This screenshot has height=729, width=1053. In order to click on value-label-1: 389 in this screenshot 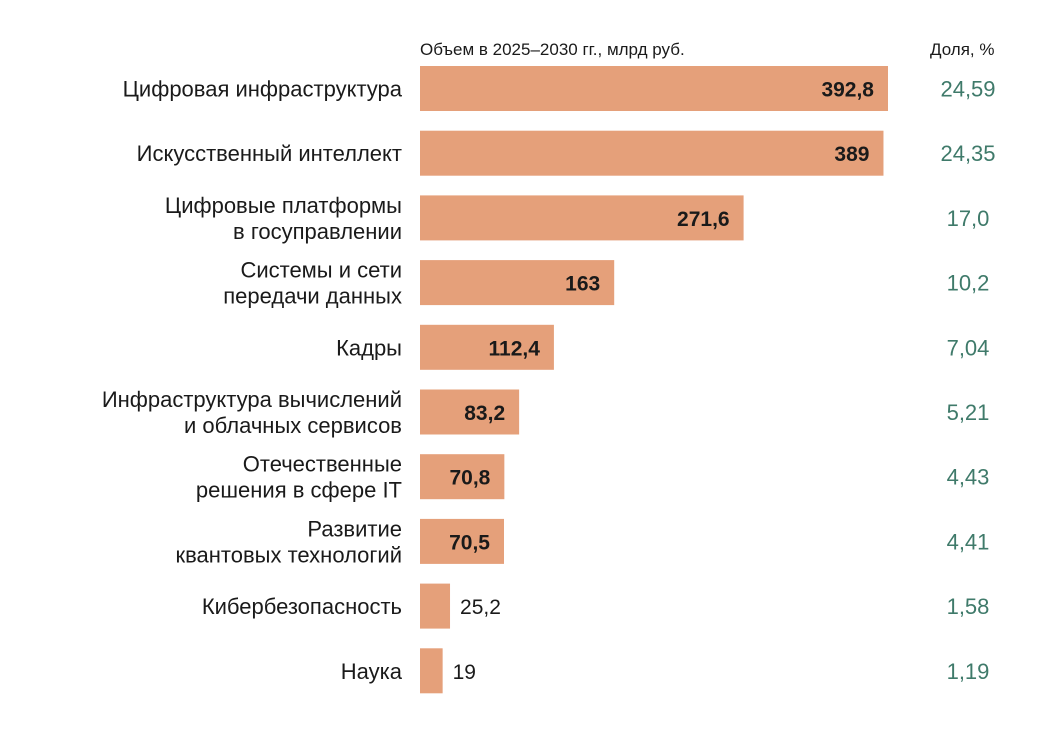, I will do `click(851, 154)`.